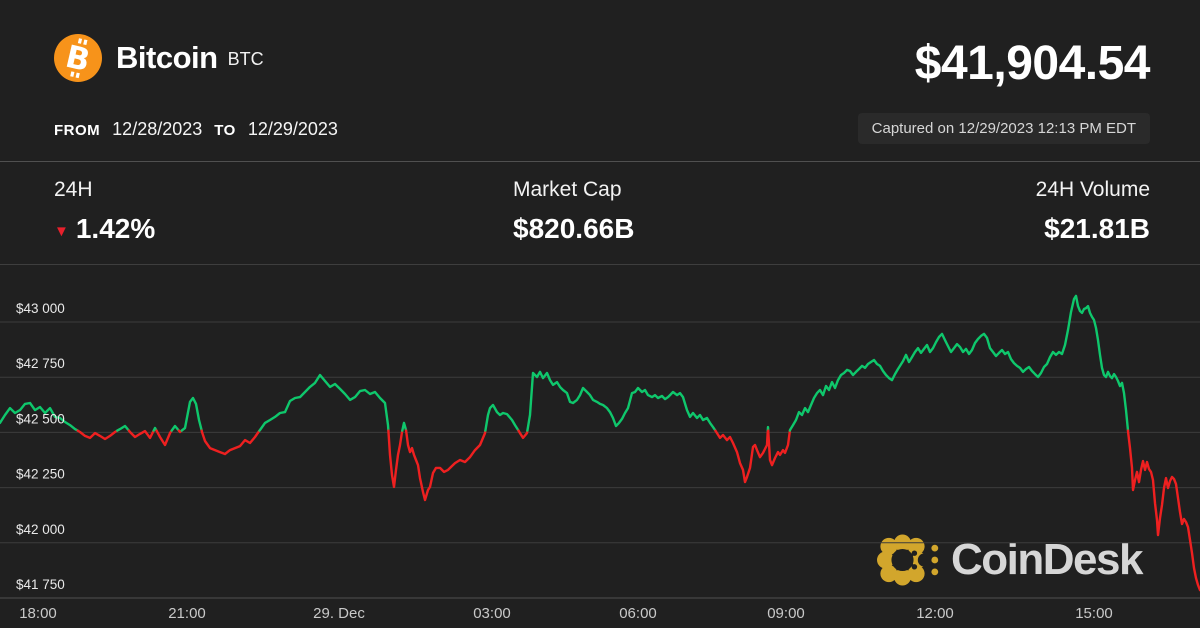 This screenshot has height=628, width=1200. Describe the element at coordinates (40, 418) in the screenshot. I see `y-axis-tick-label: $42 500` at that location.